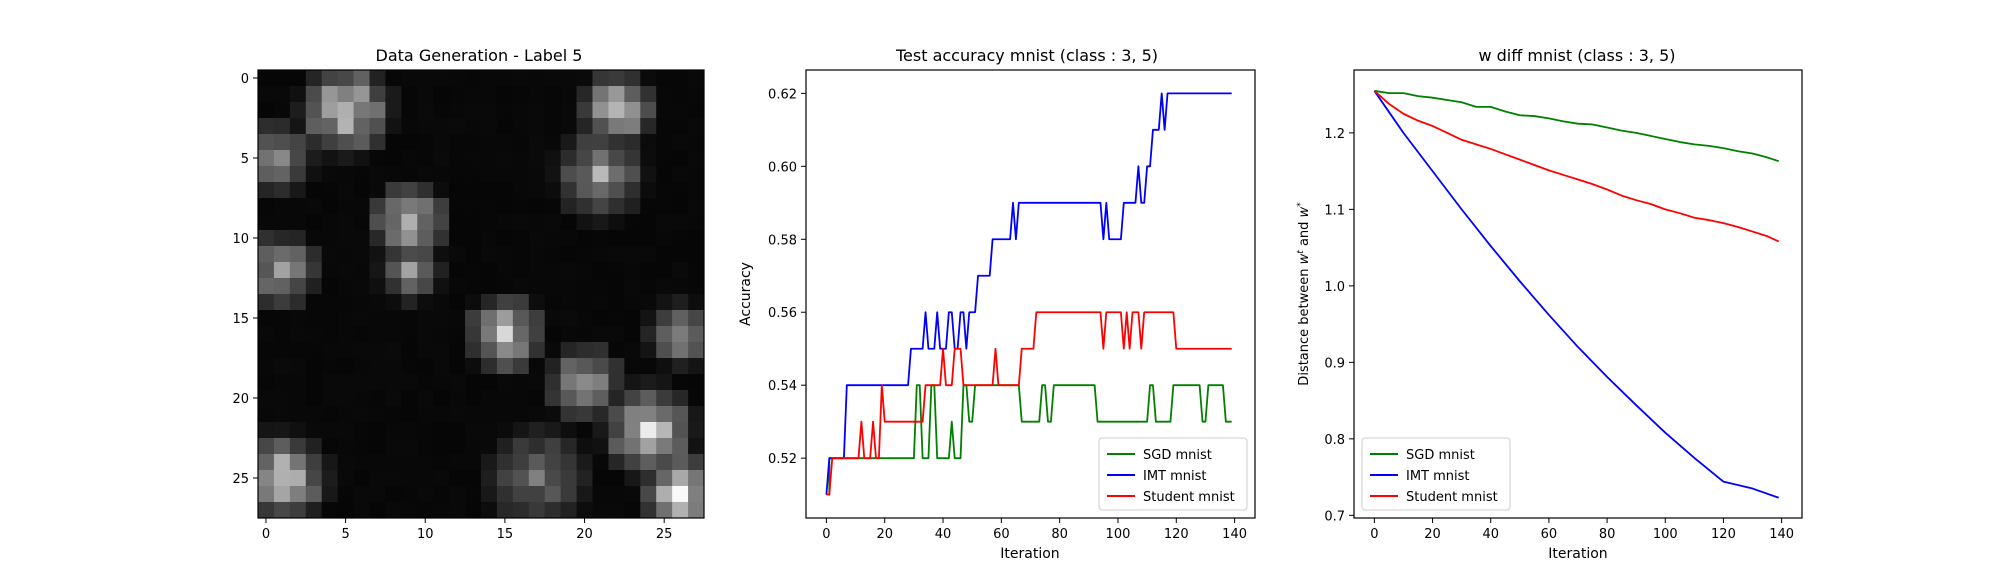 The height and width of the screenshot is (580, 2000). Describe the element at coordinates (1781, 534) in the screenshot. I see `x-tick-label: 140` at that location.